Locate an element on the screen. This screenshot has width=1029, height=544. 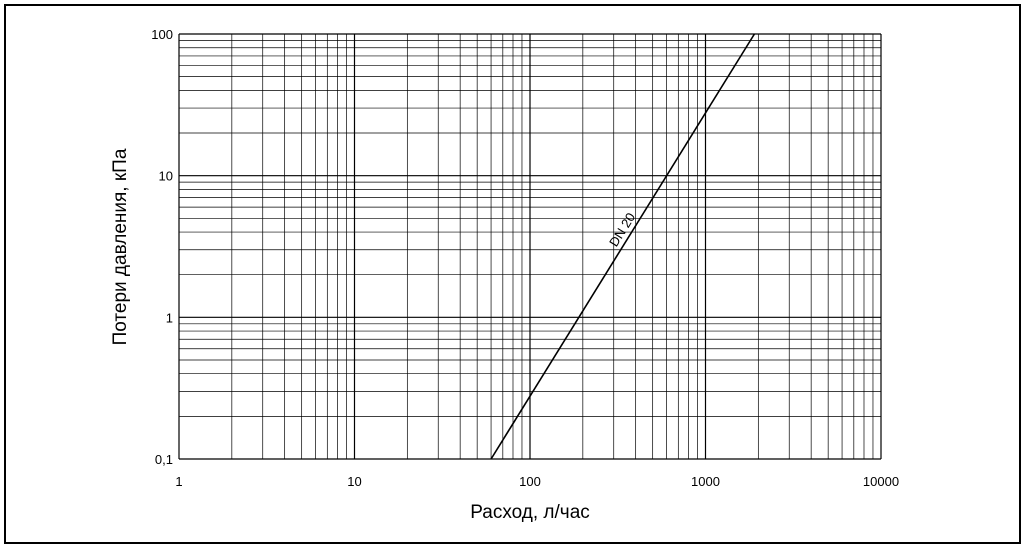
y-tick-label: 0,1 is located at coordinates (164, 459).